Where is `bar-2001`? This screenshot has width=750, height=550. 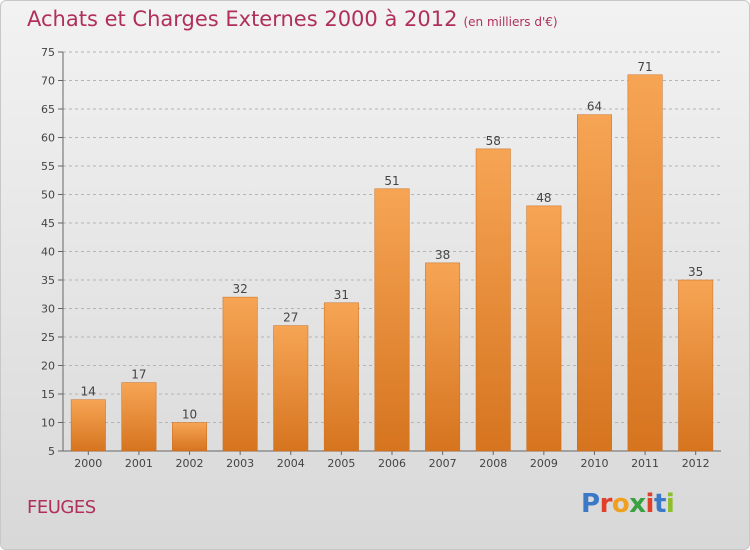
bar-2001 is located at coordinates (139, 417).